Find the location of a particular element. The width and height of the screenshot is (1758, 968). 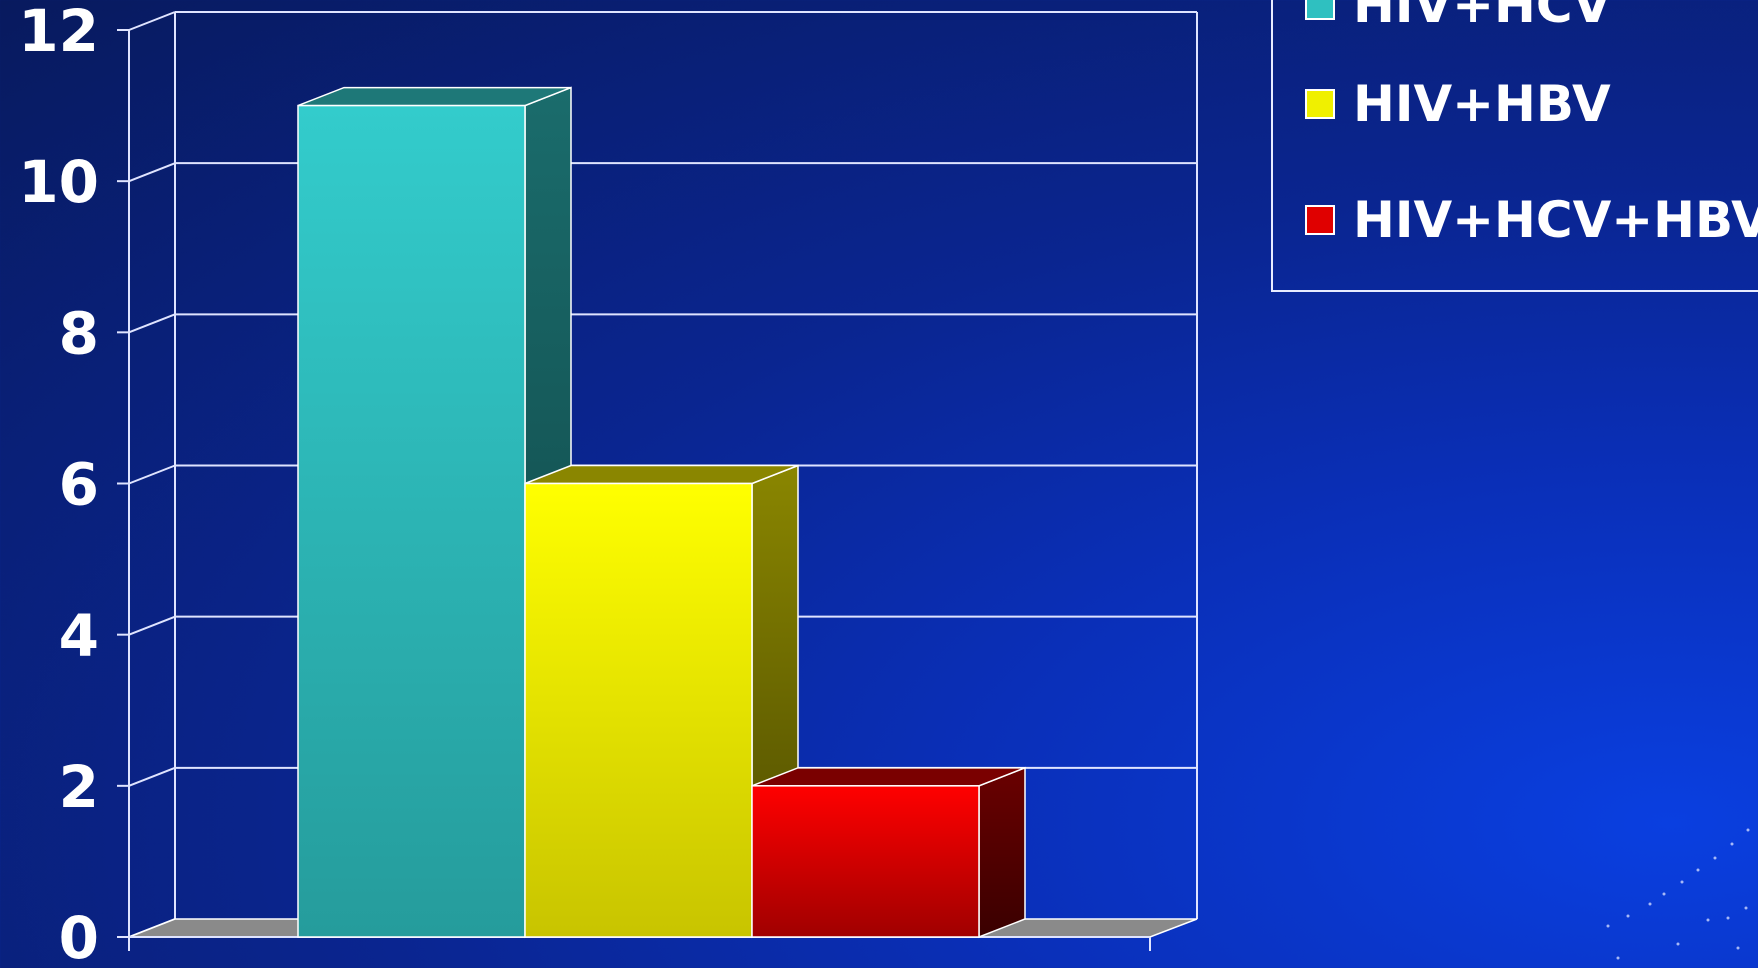

legend-swatch-hiv-hcv-hbv is located at coordinates (1320, 220).